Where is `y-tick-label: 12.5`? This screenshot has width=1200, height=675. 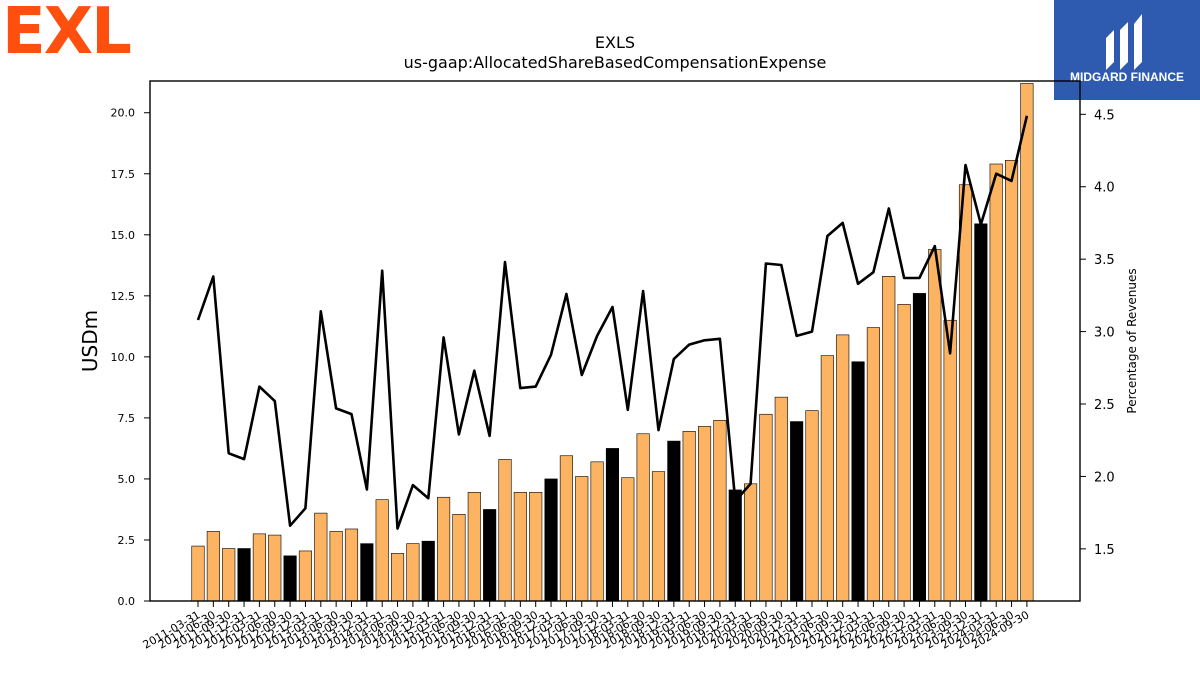
y-tick-label: 12.5 is located at coordinates (123, 296).